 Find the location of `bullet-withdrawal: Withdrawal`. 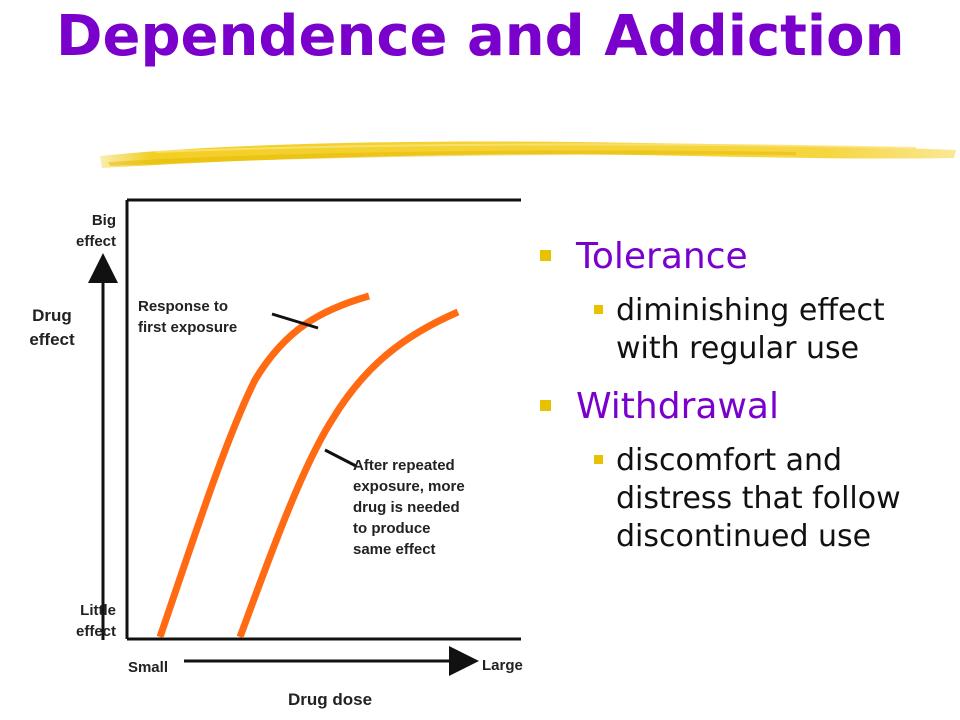

bullet-withdrawal: Withdrawal is located at coordinates (745, 407).